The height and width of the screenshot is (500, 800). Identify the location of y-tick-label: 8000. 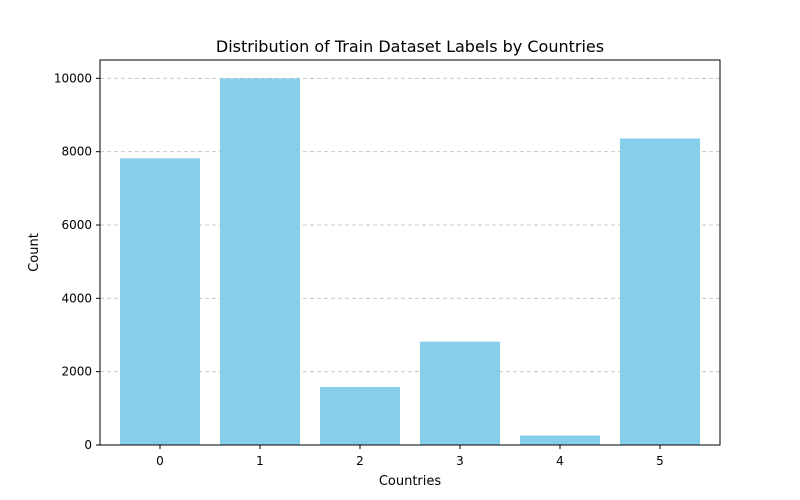
(76, 152).